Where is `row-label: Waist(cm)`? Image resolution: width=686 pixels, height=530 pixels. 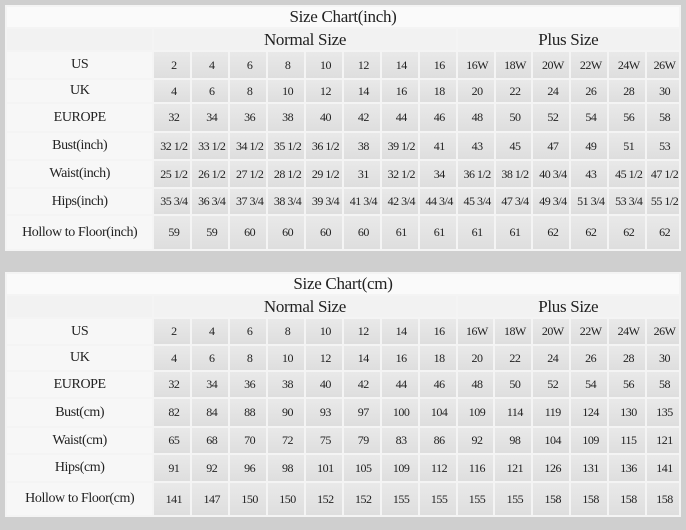 row-label: Waist(cm) is located at coordinates (79, 440).